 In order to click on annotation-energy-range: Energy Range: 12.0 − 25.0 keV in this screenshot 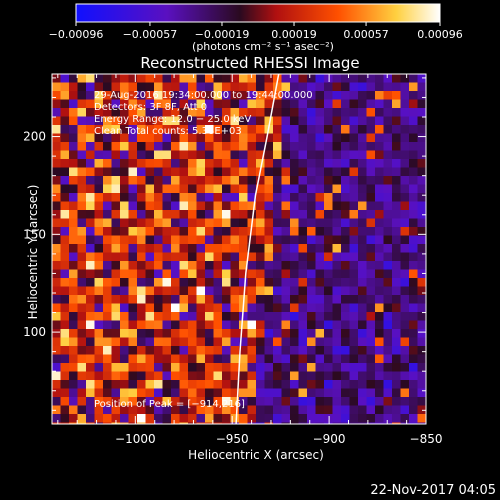, I will do `click(172, 119)`.